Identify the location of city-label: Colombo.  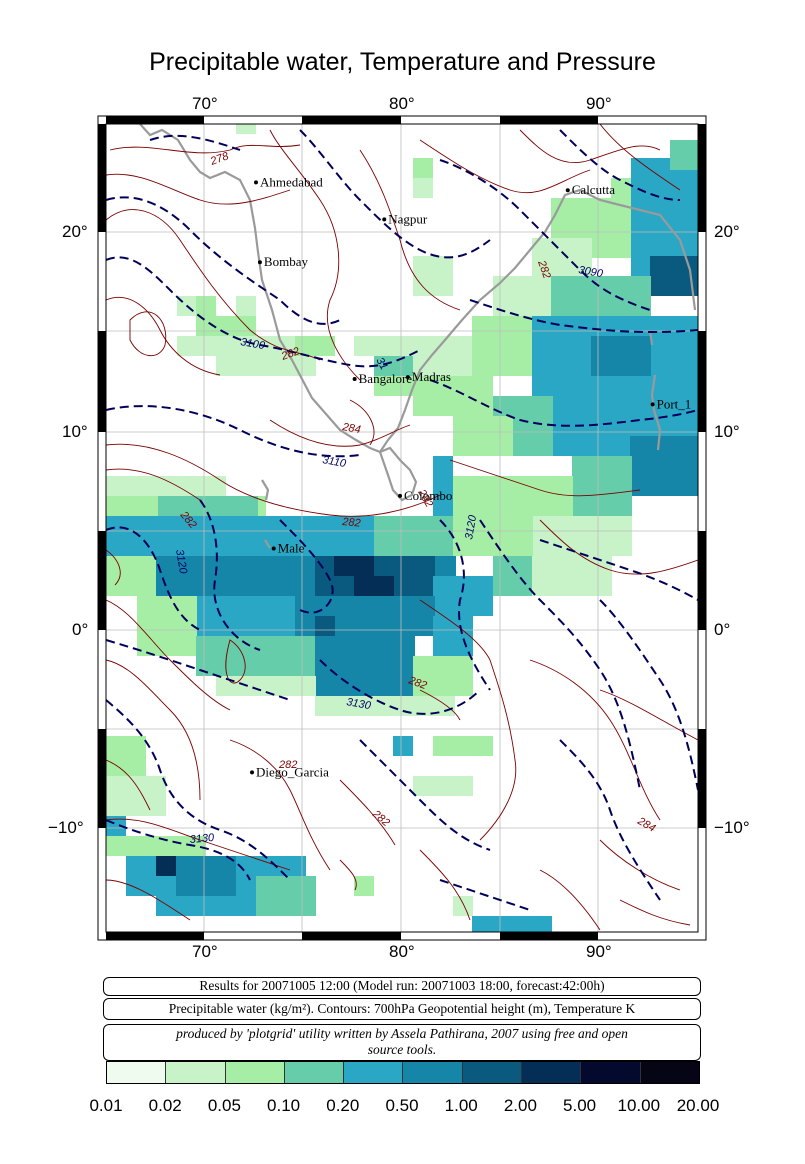
(428, 495).